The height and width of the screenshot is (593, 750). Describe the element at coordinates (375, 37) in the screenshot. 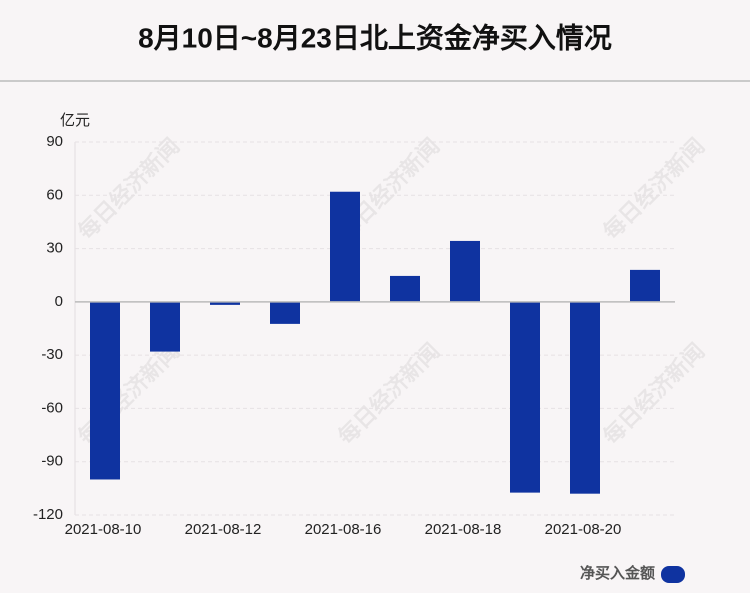

I see `chart-title: 8月10日~8月23日北上资金净买入情况` at that location.